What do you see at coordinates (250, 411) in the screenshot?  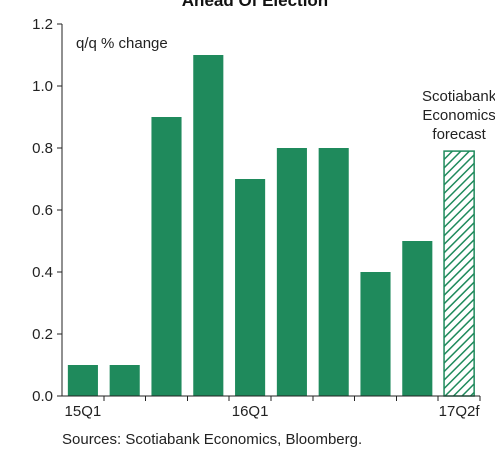 I see `x-tick-label: 16Q1` at bounding box center [250, 411].